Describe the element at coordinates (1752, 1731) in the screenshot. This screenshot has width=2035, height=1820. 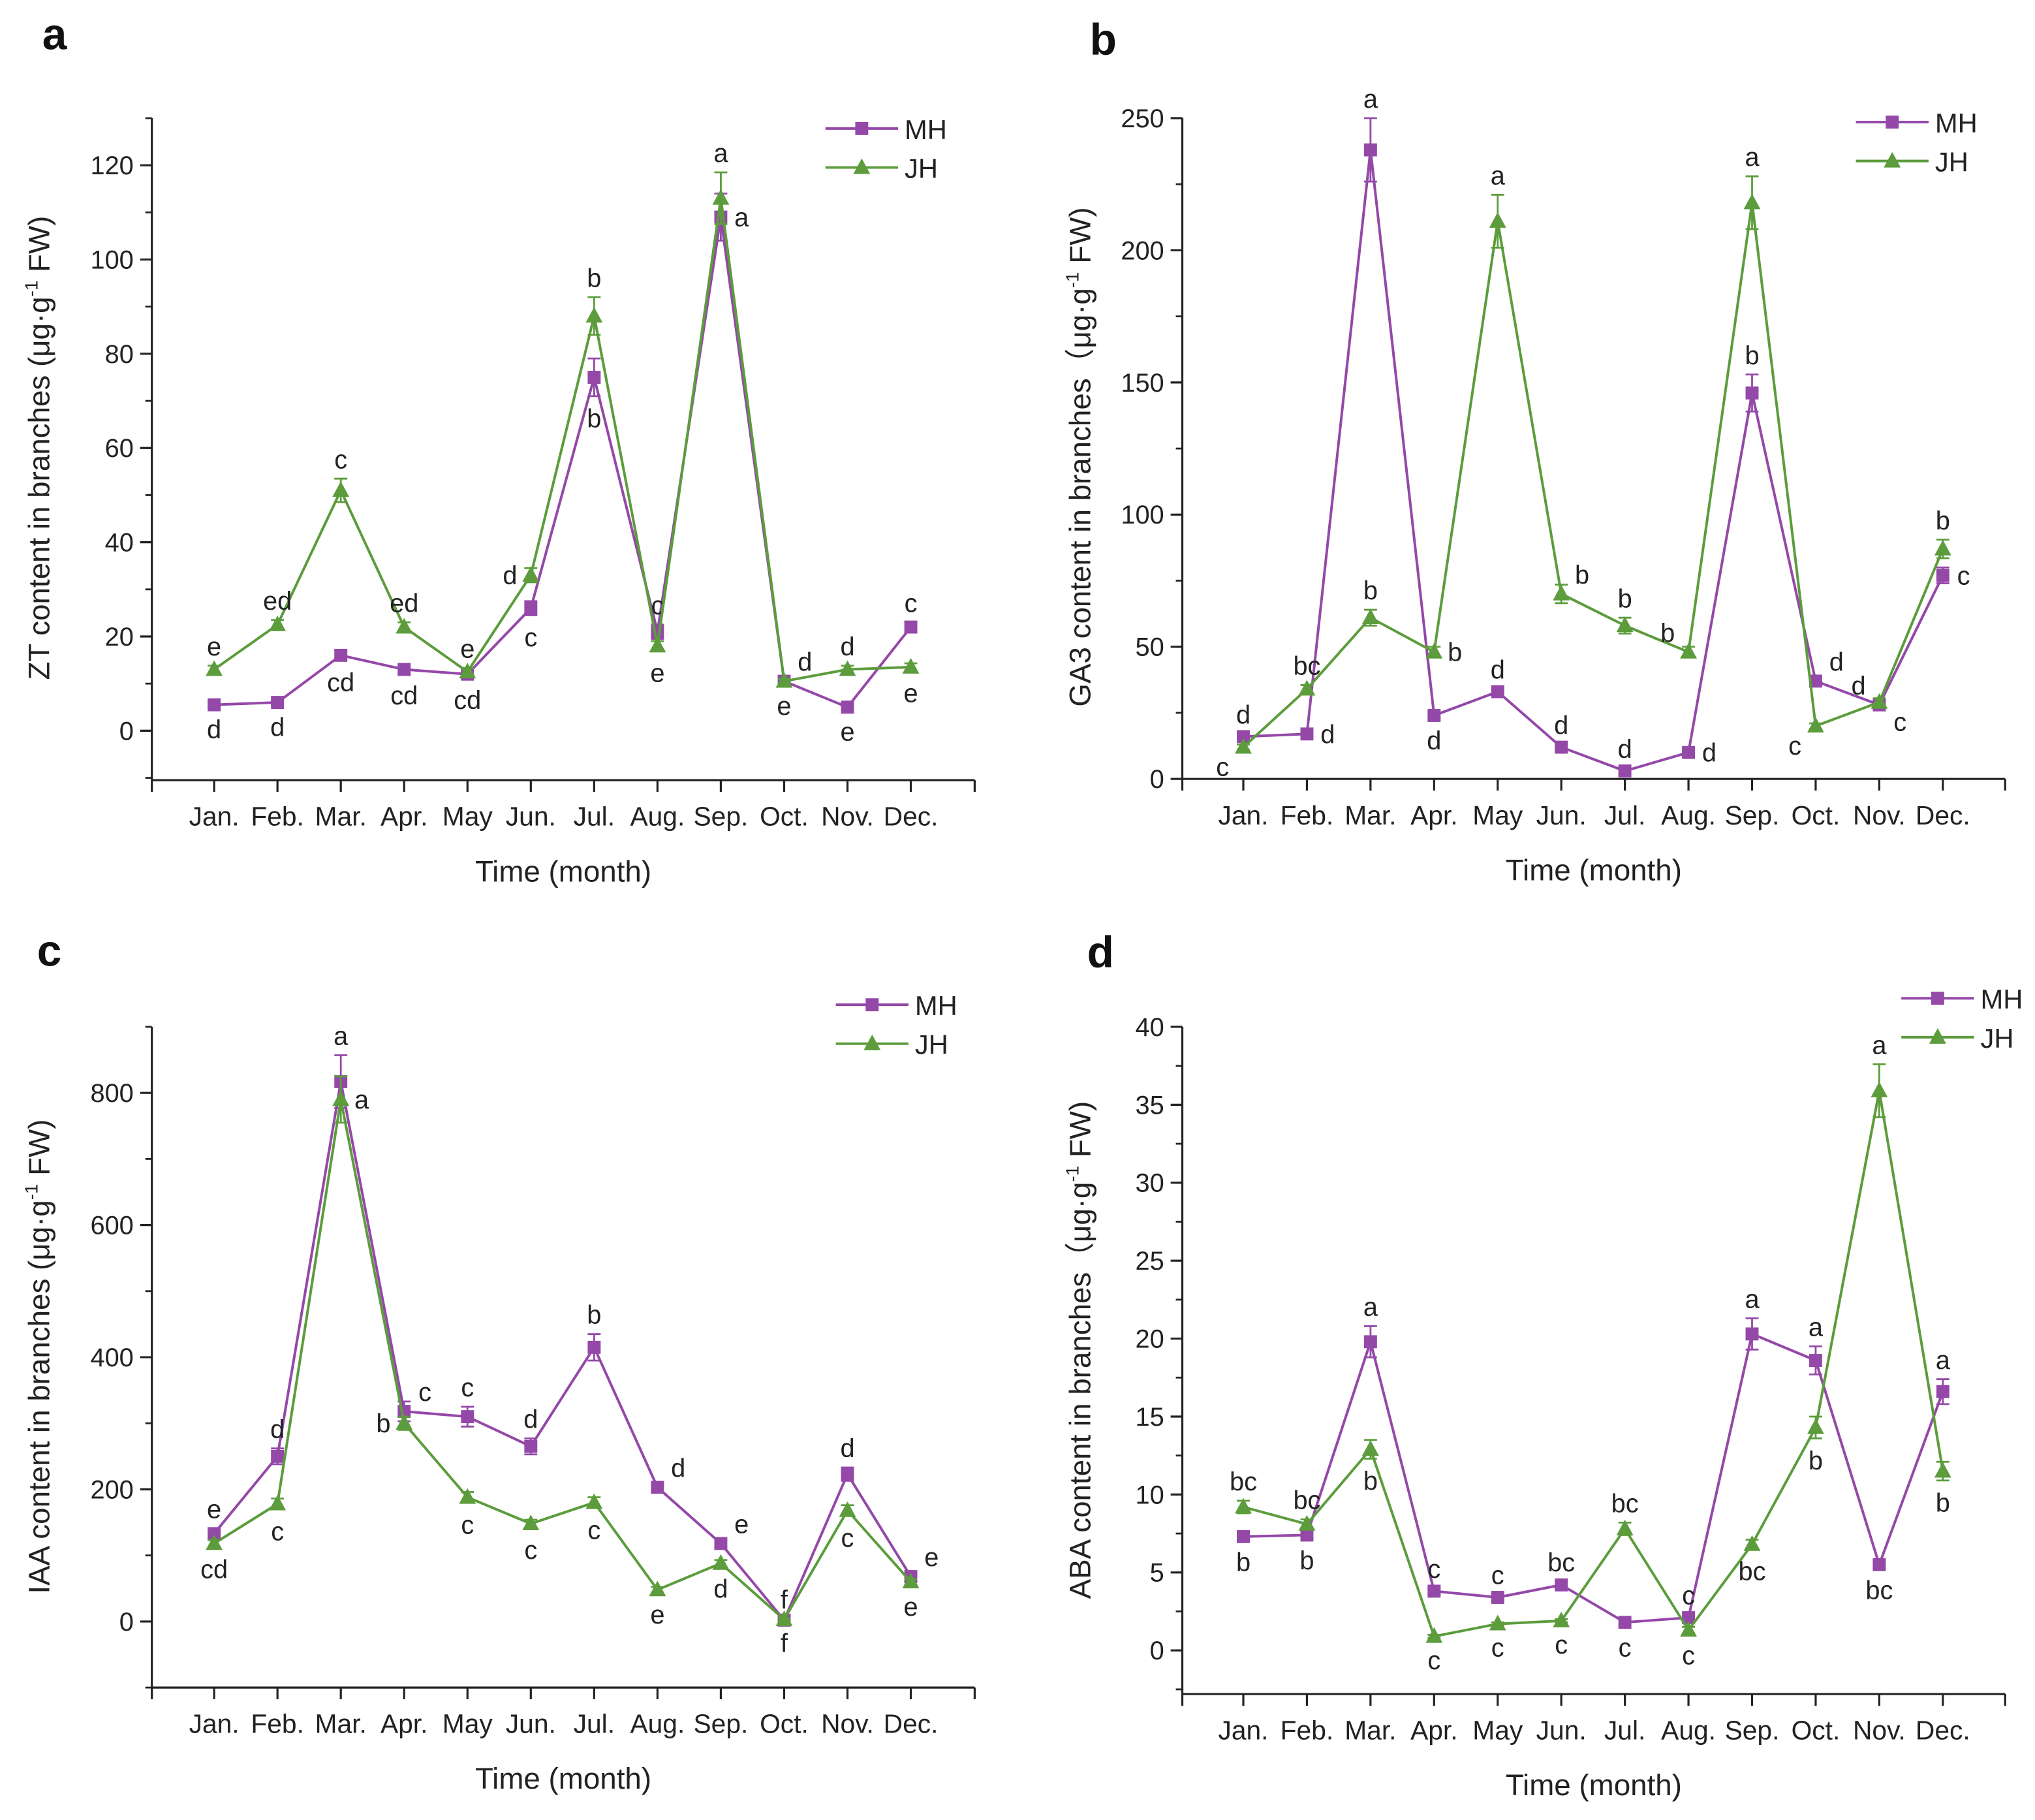
I see `x-tick-label: Sep.` at that location.